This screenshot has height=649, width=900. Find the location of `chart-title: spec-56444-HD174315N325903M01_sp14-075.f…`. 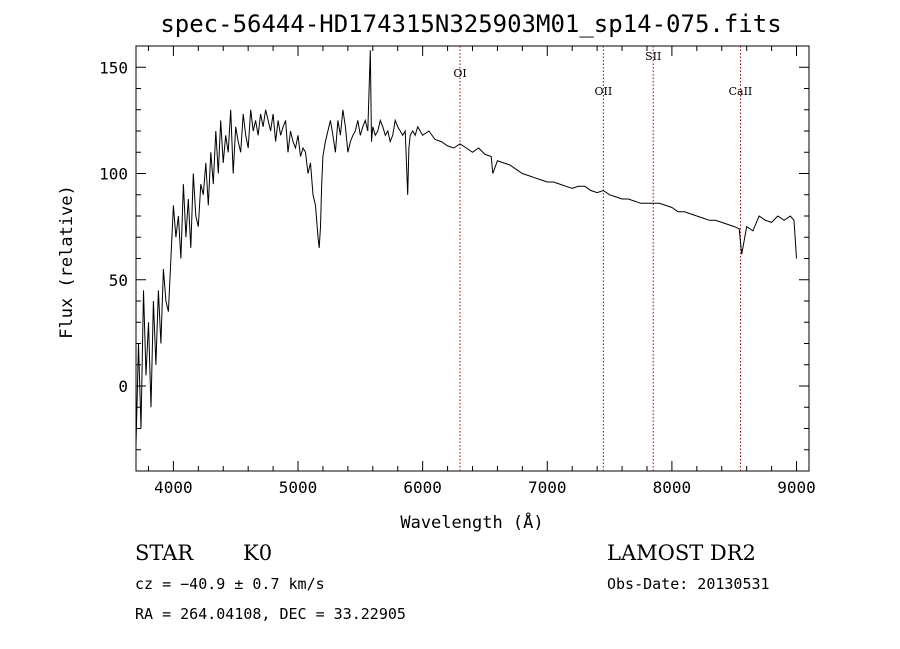

chart-title: spec-56444-HD174315N325903M01_sp14-075.f… is located at coordinates (470, 24).